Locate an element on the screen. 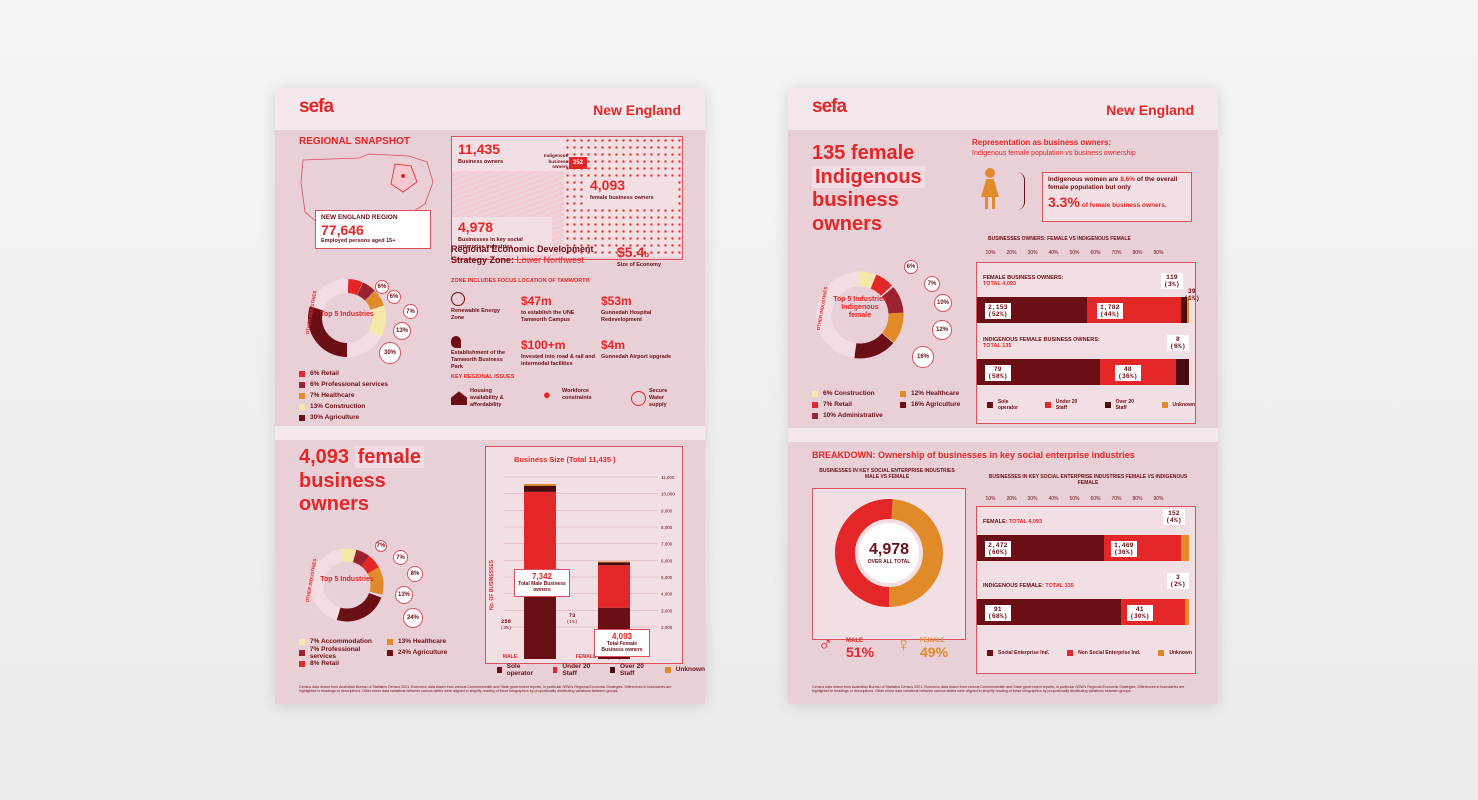 Image resolution: width=1478 pixels, height=800 pixels. bar-value-label: 258 is located at coordinates (506, 621).